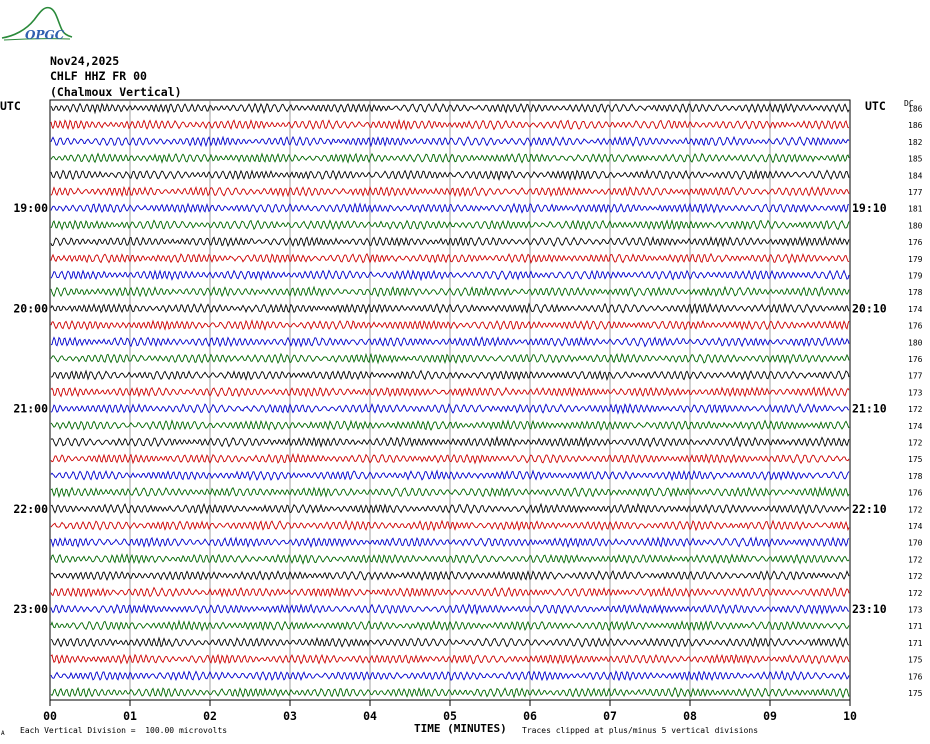 The image size is (930, 744). I want to click on scale-marker: A, so click(3, 733).